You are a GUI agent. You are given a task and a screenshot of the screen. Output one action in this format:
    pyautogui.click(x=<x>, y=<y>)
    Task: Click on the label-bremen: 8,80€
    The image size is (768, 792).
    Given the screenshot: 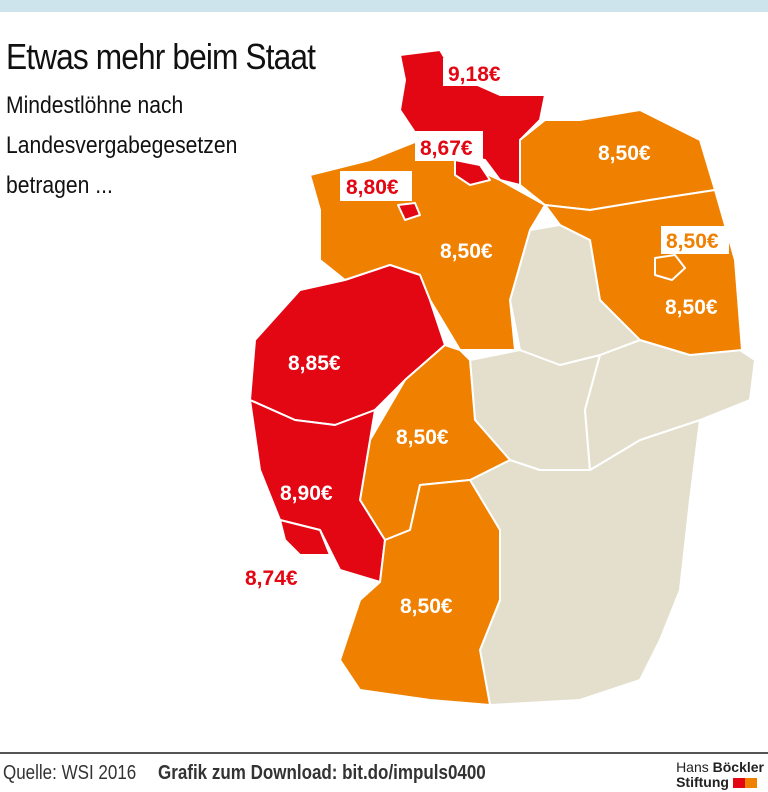 What is the action you would take?
    pyautogui.click(x=372, y=187)
    